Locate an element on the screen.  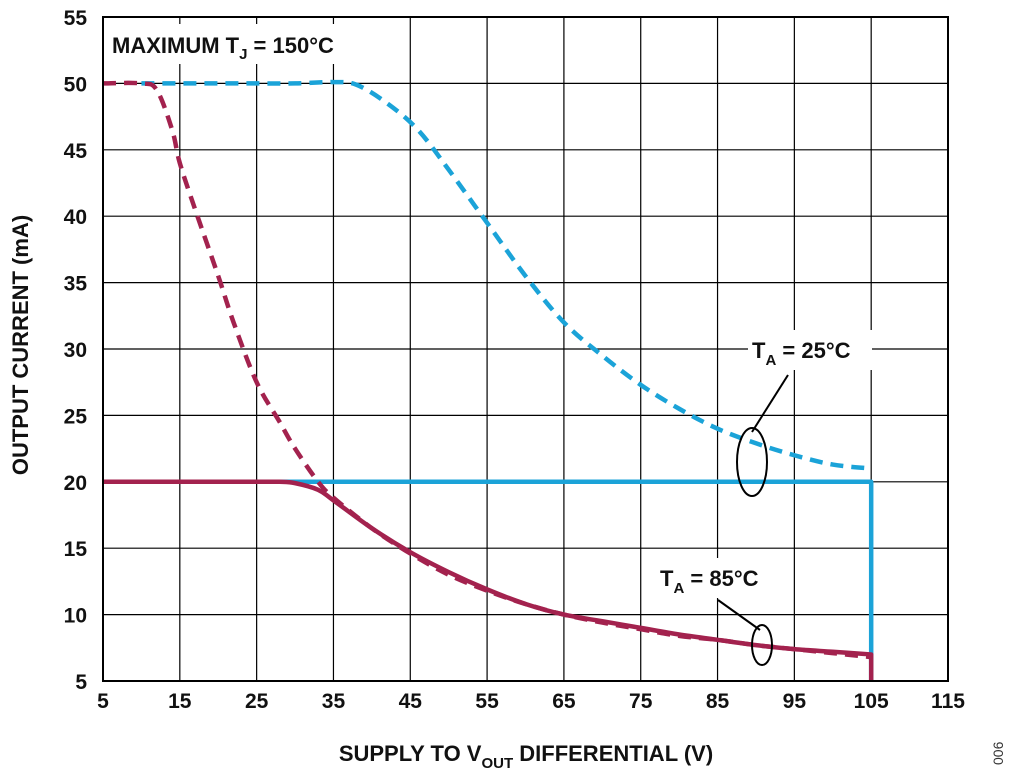
y-tick-labels: 5 10 15 20 25 30 35 40 45 50 55 is located at coordinates (76, 350).